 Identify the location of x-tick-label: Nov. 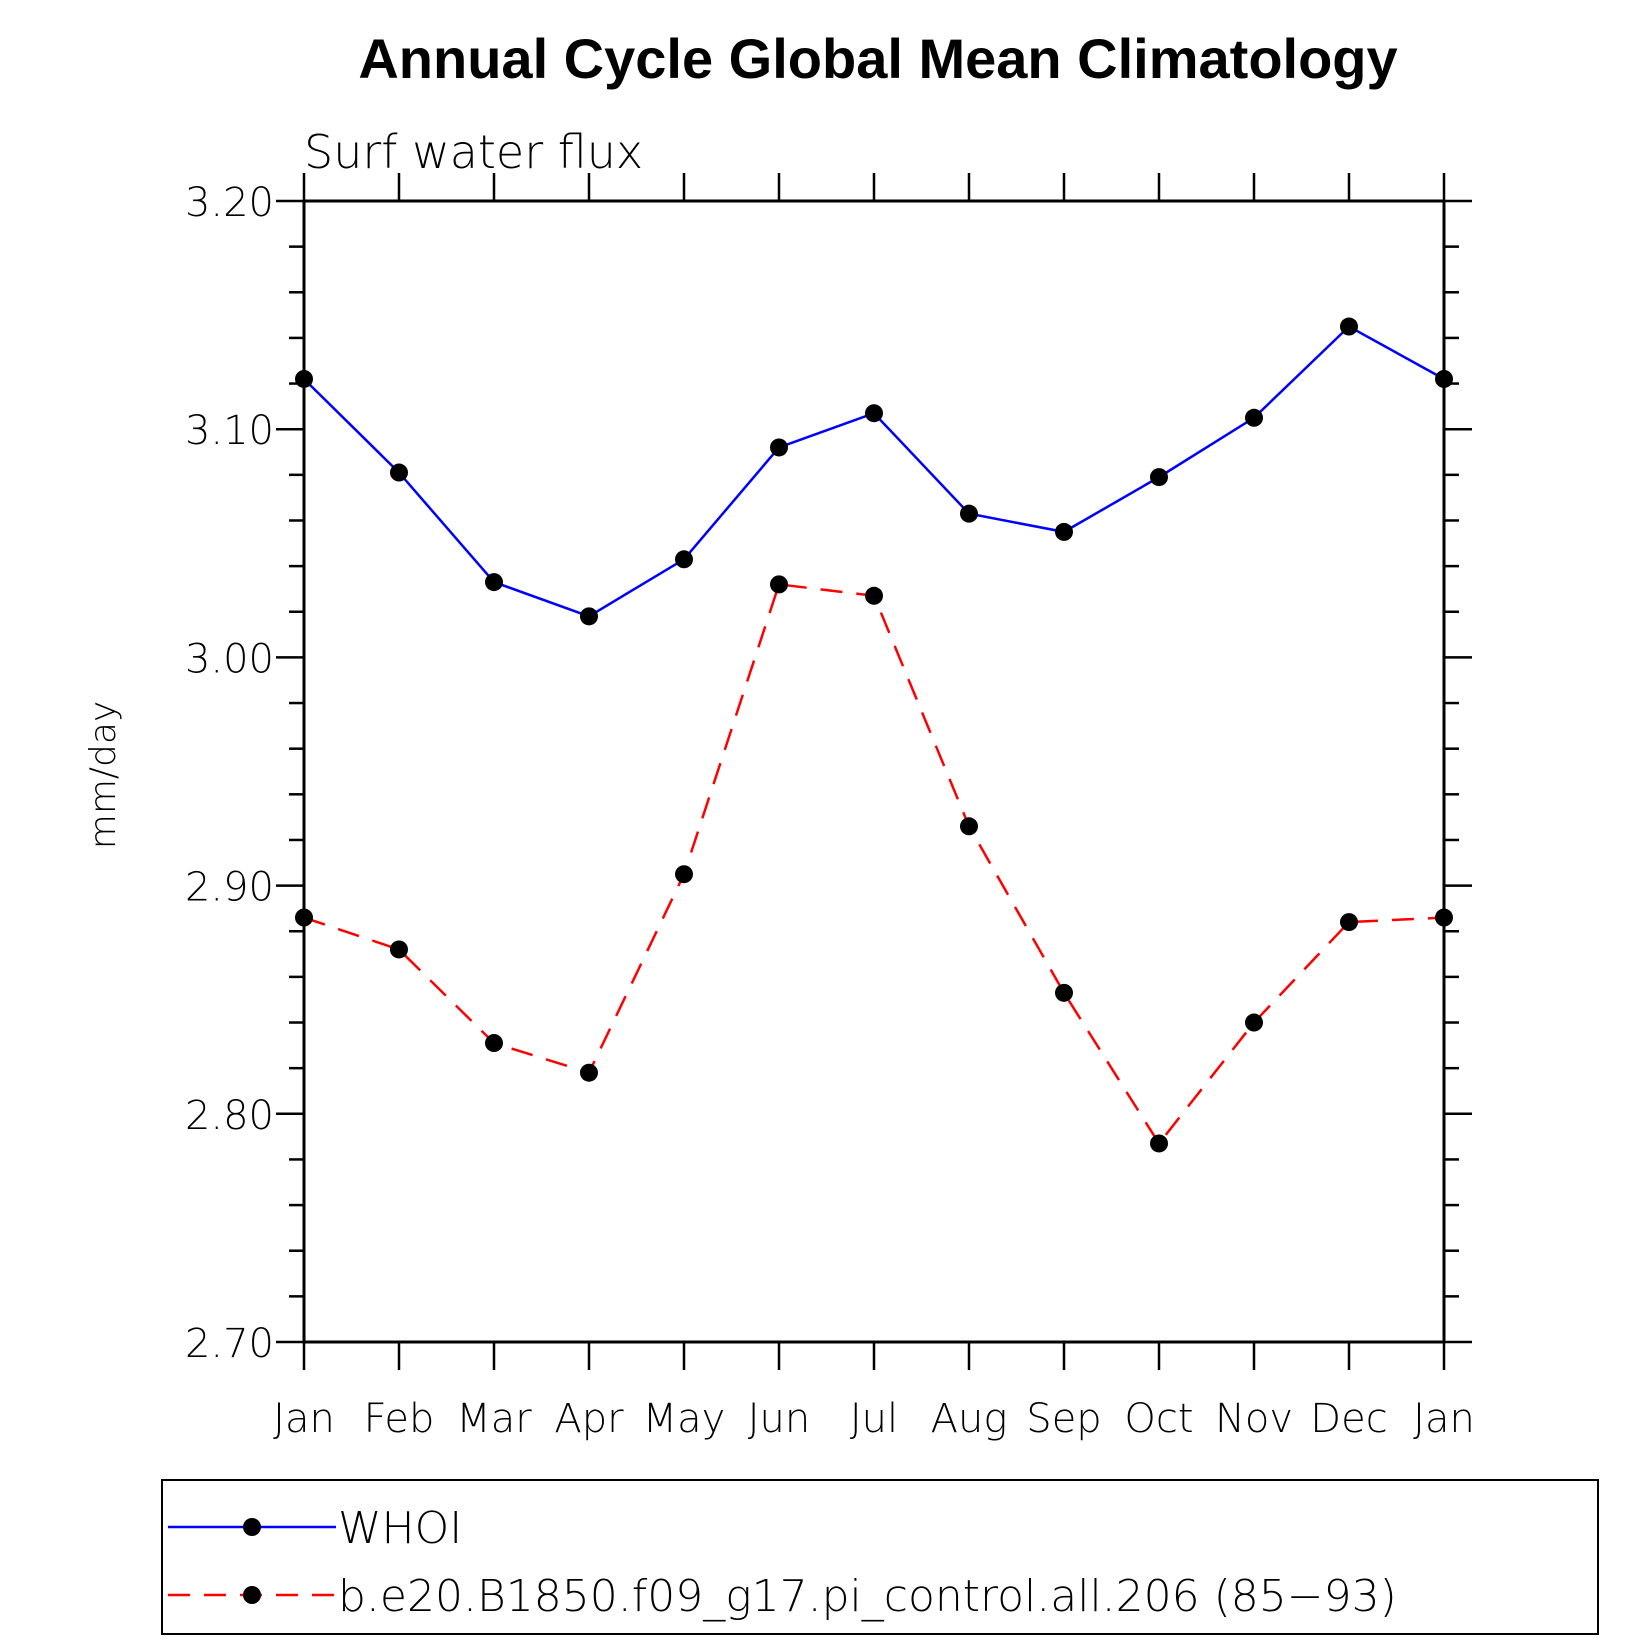
(1254, 1419).